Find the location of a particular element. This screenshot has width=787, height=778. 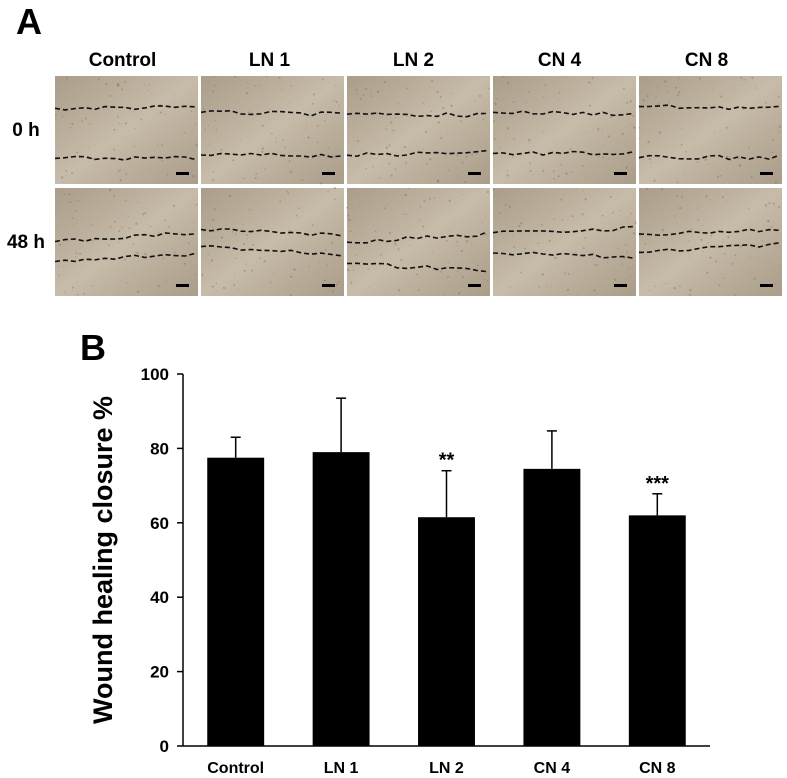

micrograph-cn4-48h is located at coordinates (564, 242).